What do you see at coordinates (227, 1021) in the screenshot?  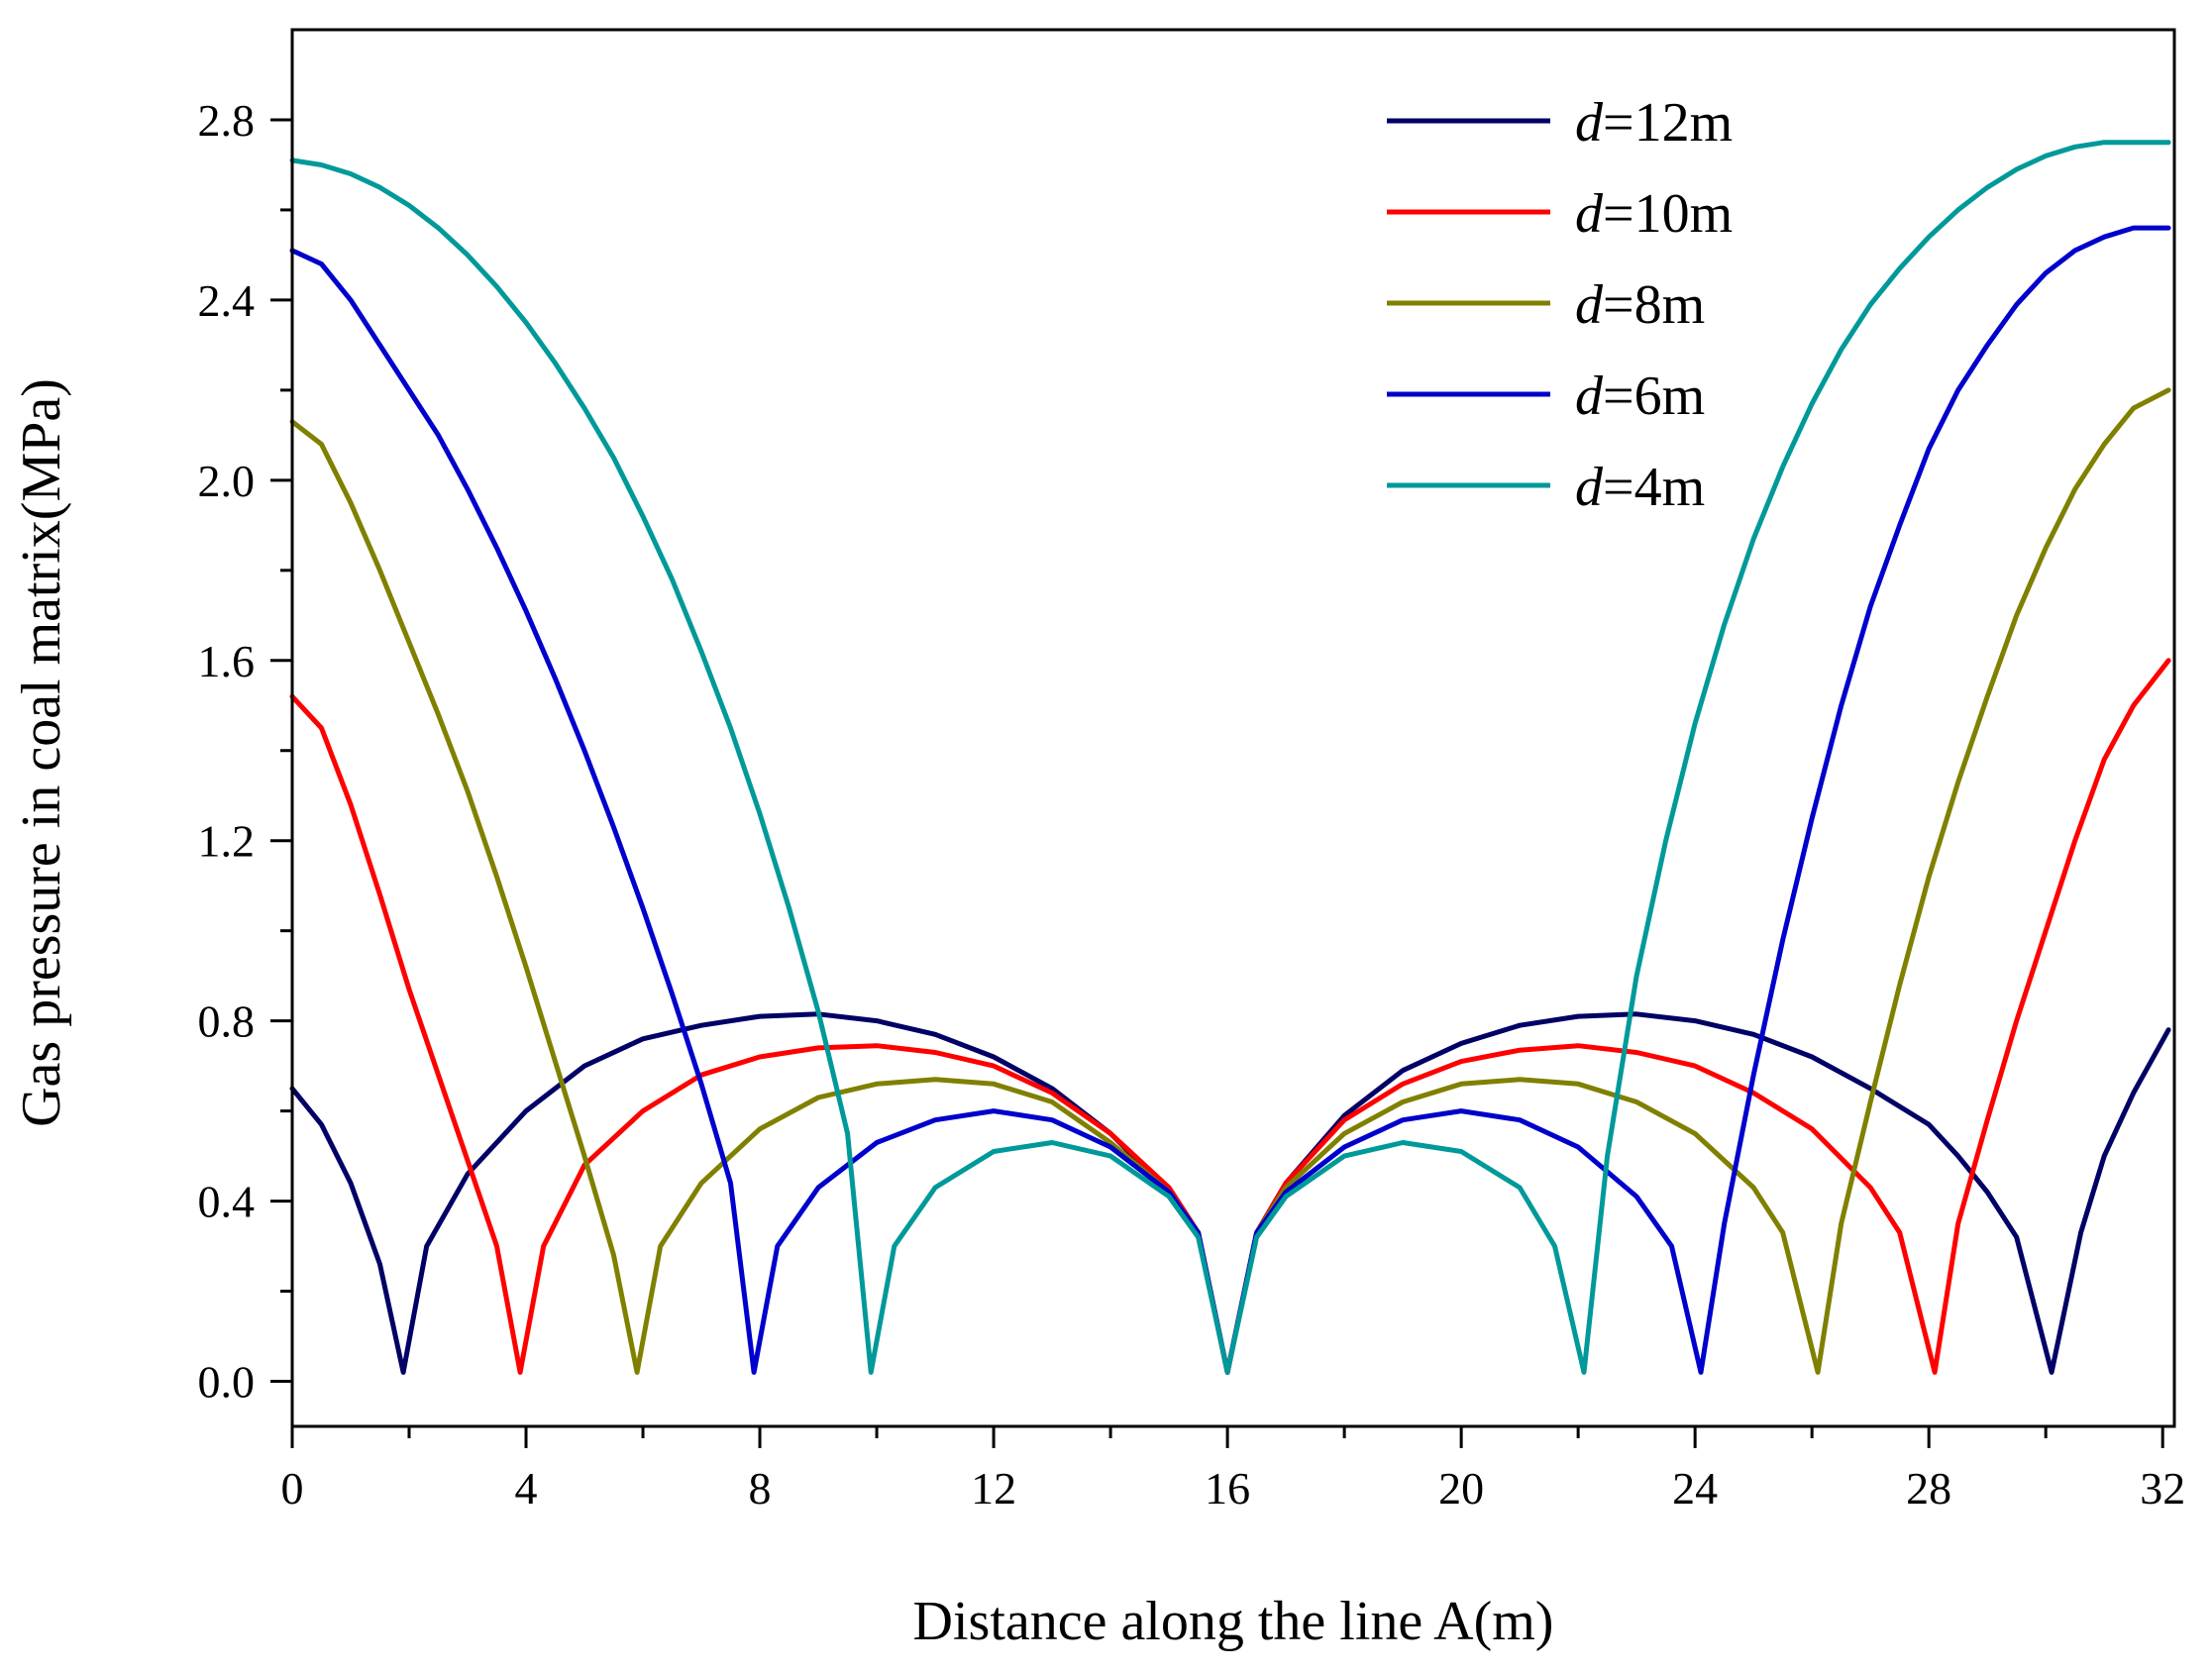 I see `y-tick-label: 0.8` at bounding box center [227, 1021].